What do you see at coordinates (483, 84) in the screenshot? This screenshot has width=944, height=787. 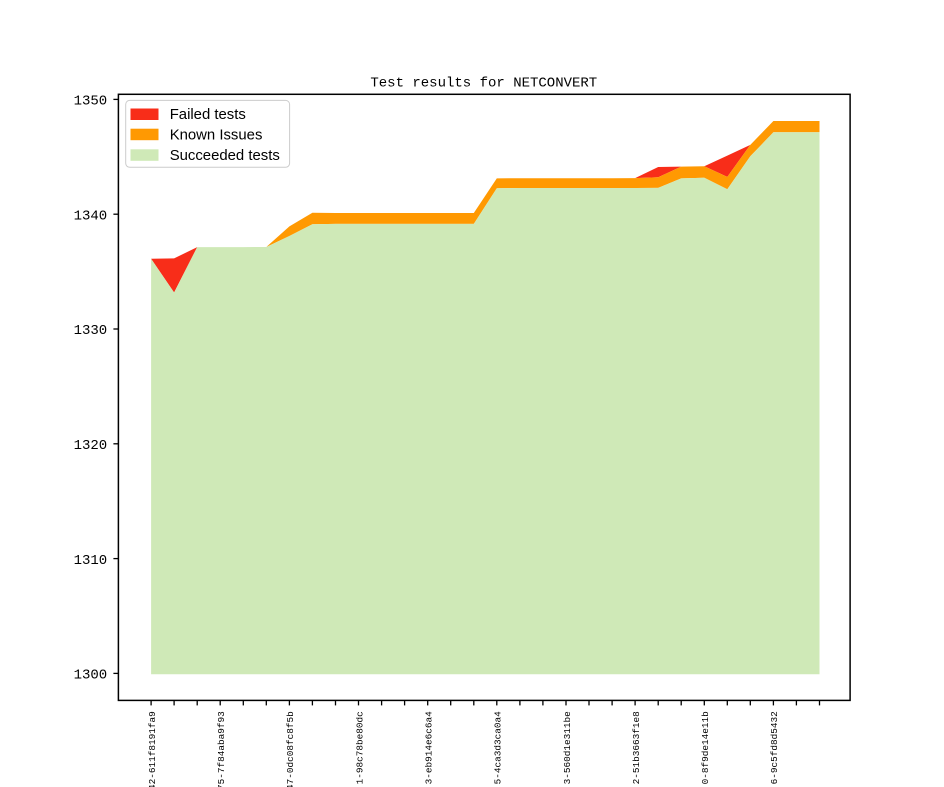 I see `svg-text: Test results for NETCONVERT` at bounding box center [483, 84].